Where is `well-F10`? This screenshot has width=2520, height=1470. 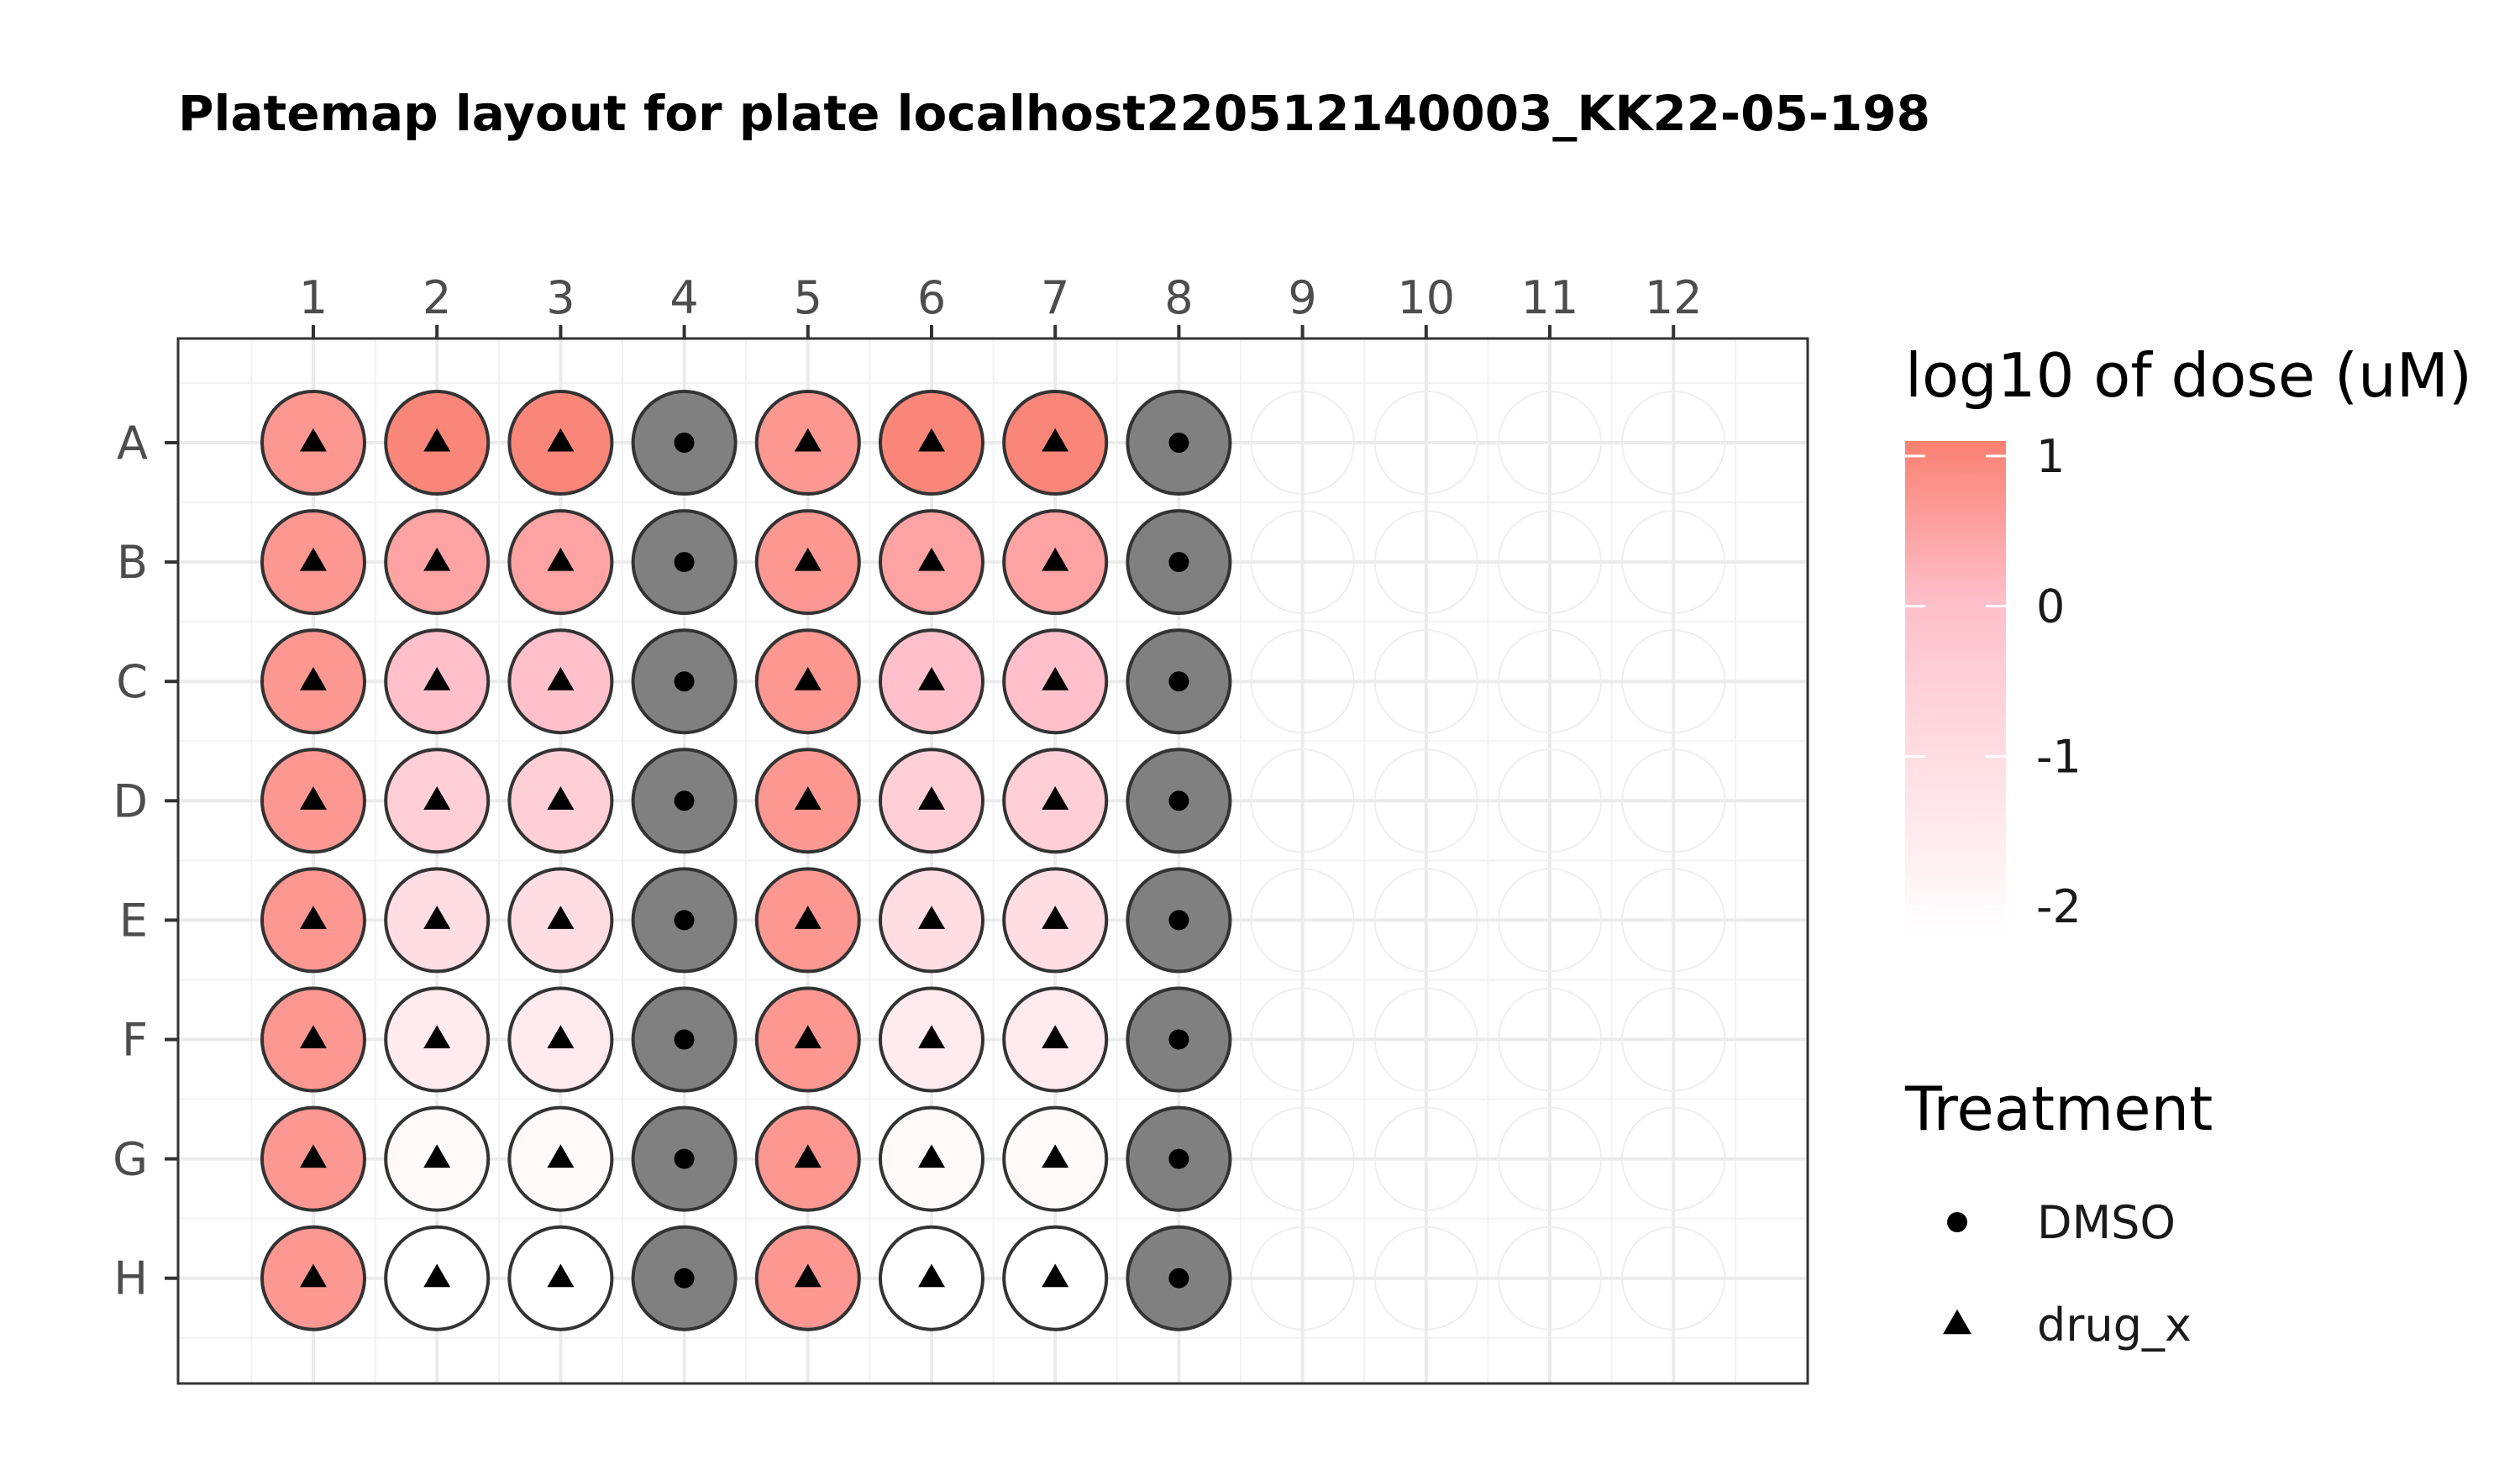 well-F10 is located at coordinates (1425, 1039).